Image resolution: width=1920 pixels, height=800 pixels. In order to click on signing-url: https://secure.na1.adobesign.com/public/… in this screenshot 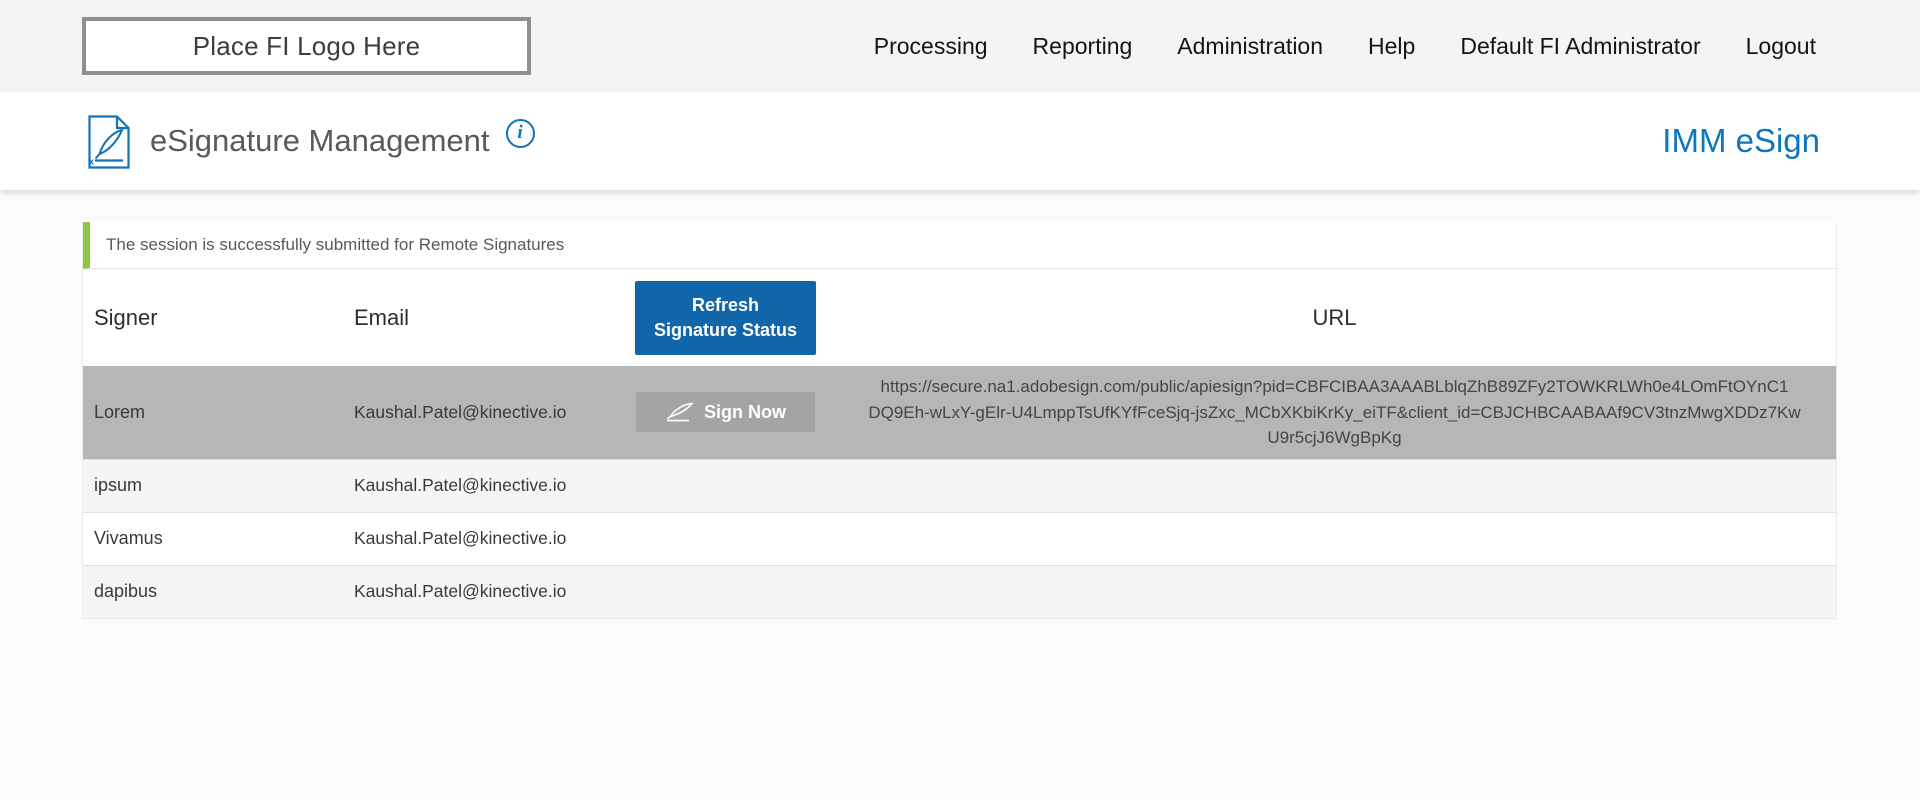, I will do `click(1334, 412)`.